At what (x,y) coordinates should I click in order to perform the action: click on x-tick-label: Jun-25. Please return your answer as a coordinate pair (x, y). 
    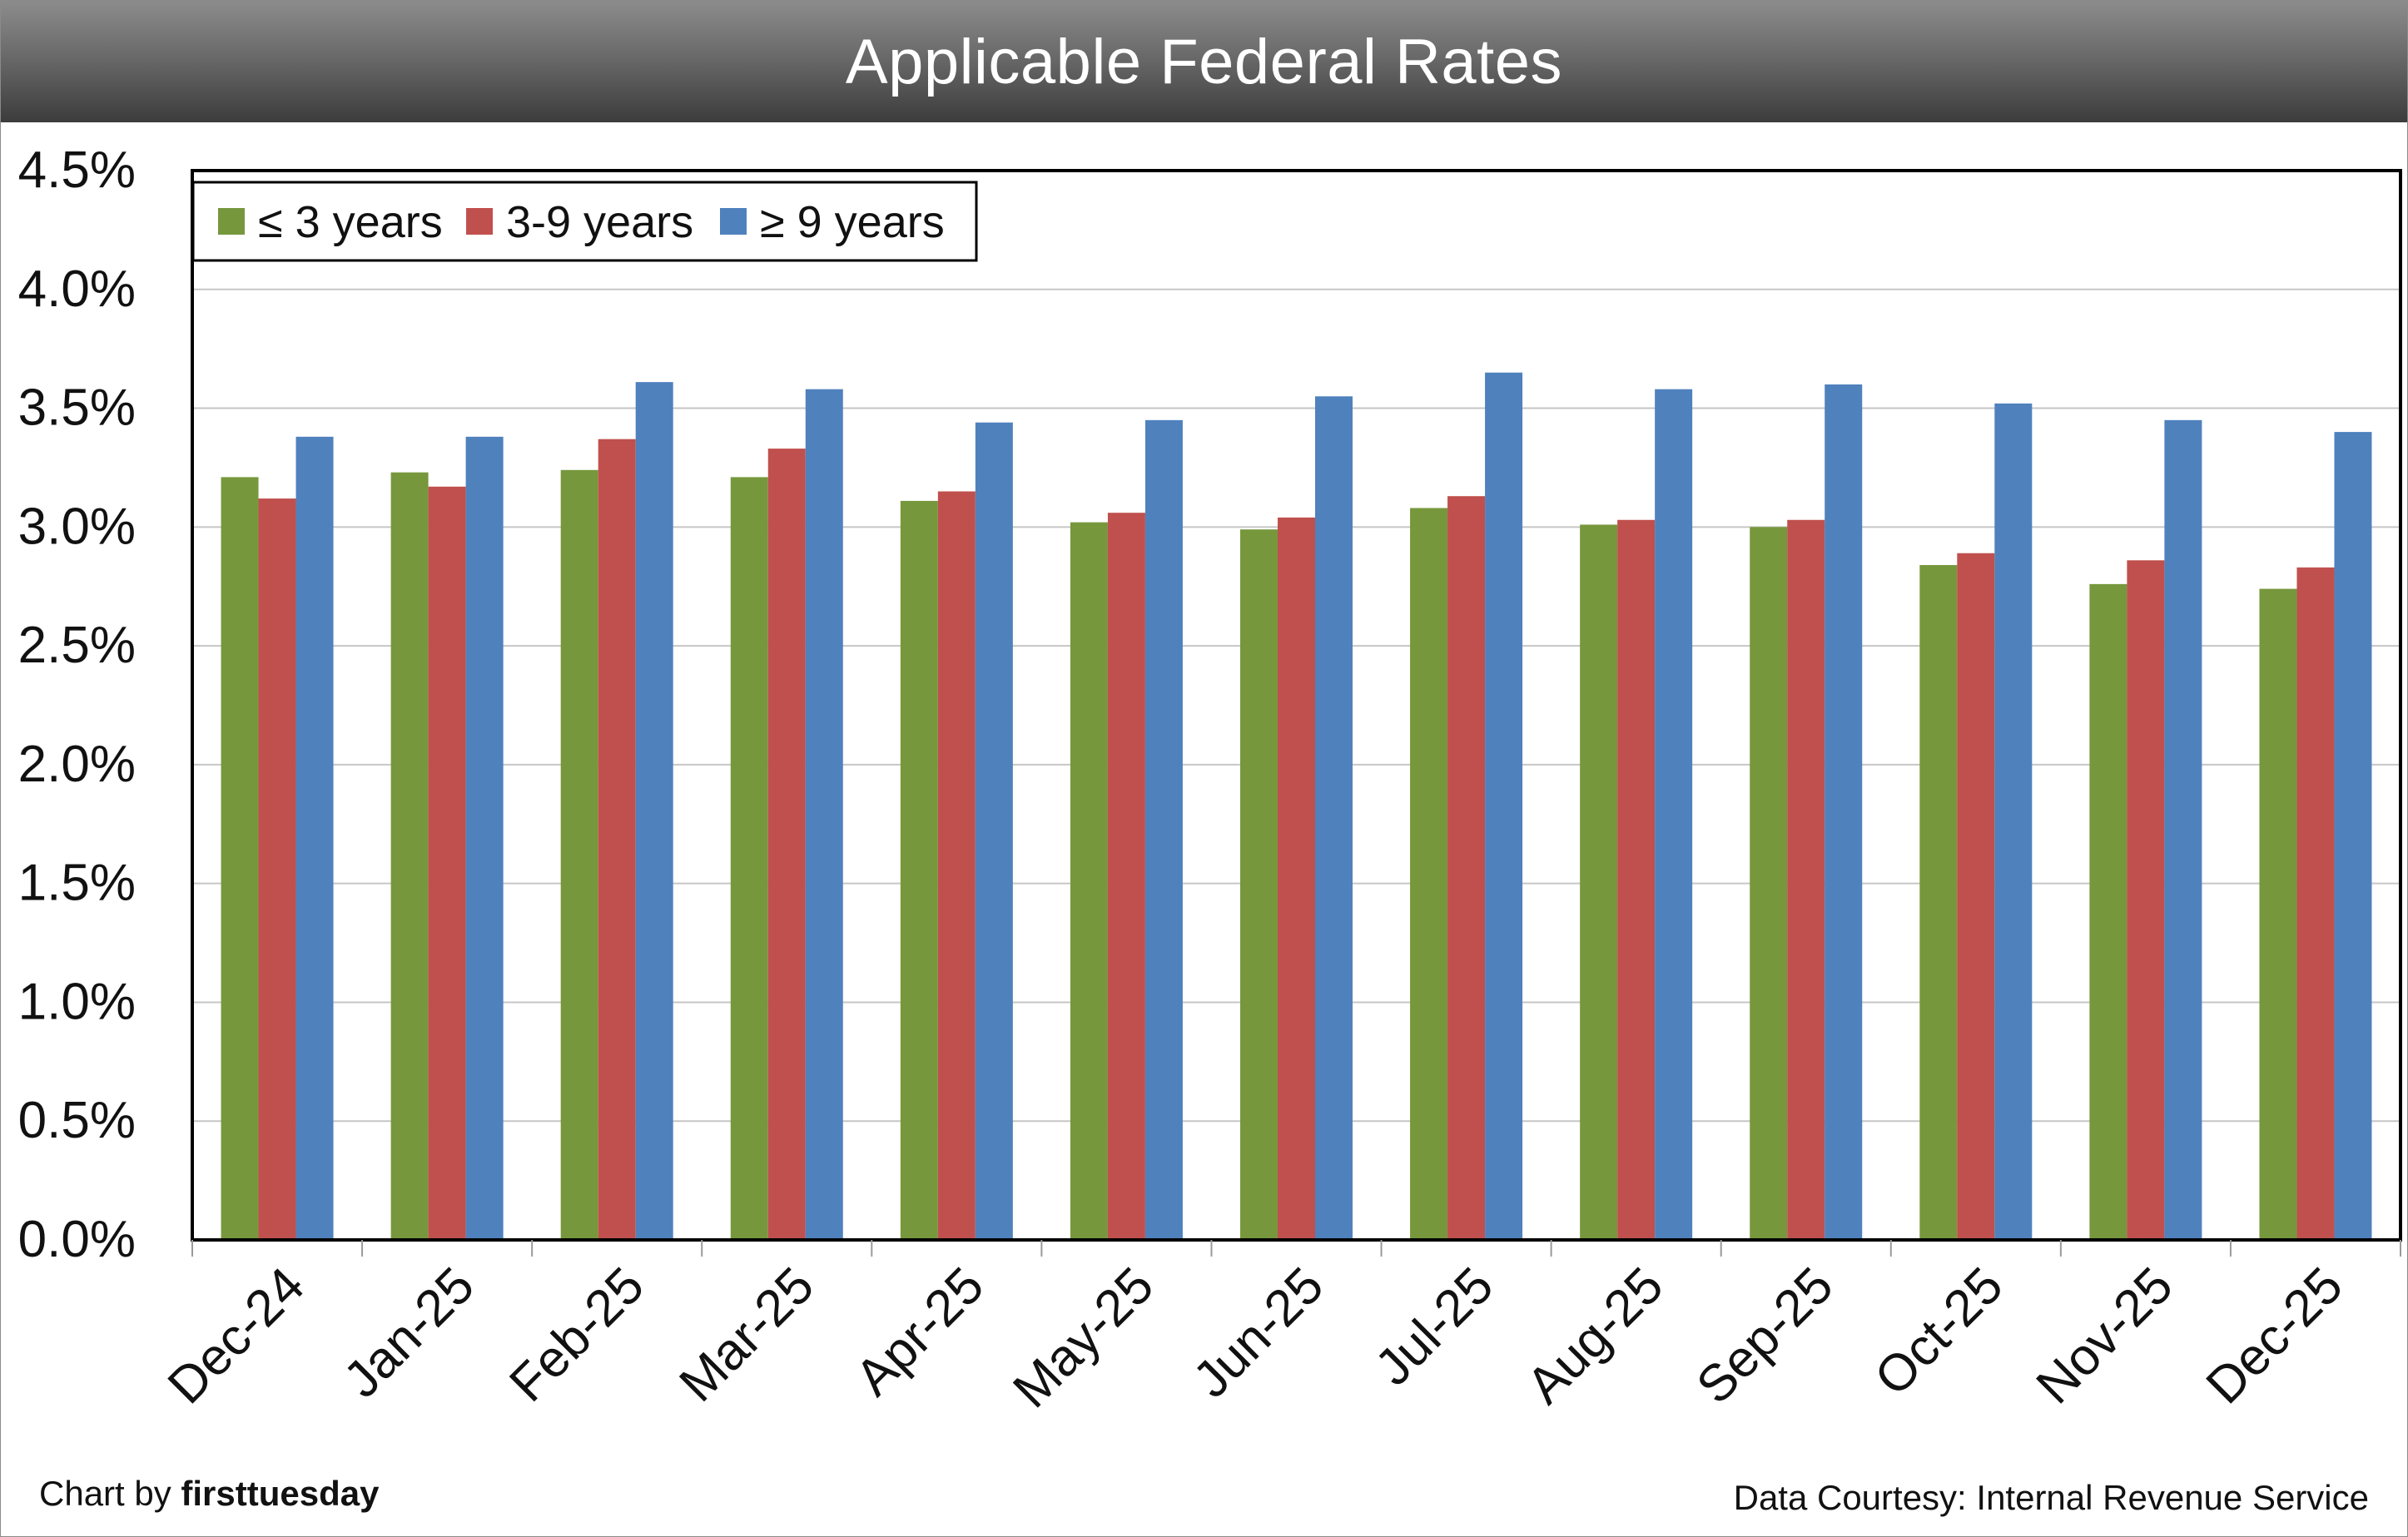
    Looking at the image, I should click on (1259, 1333).